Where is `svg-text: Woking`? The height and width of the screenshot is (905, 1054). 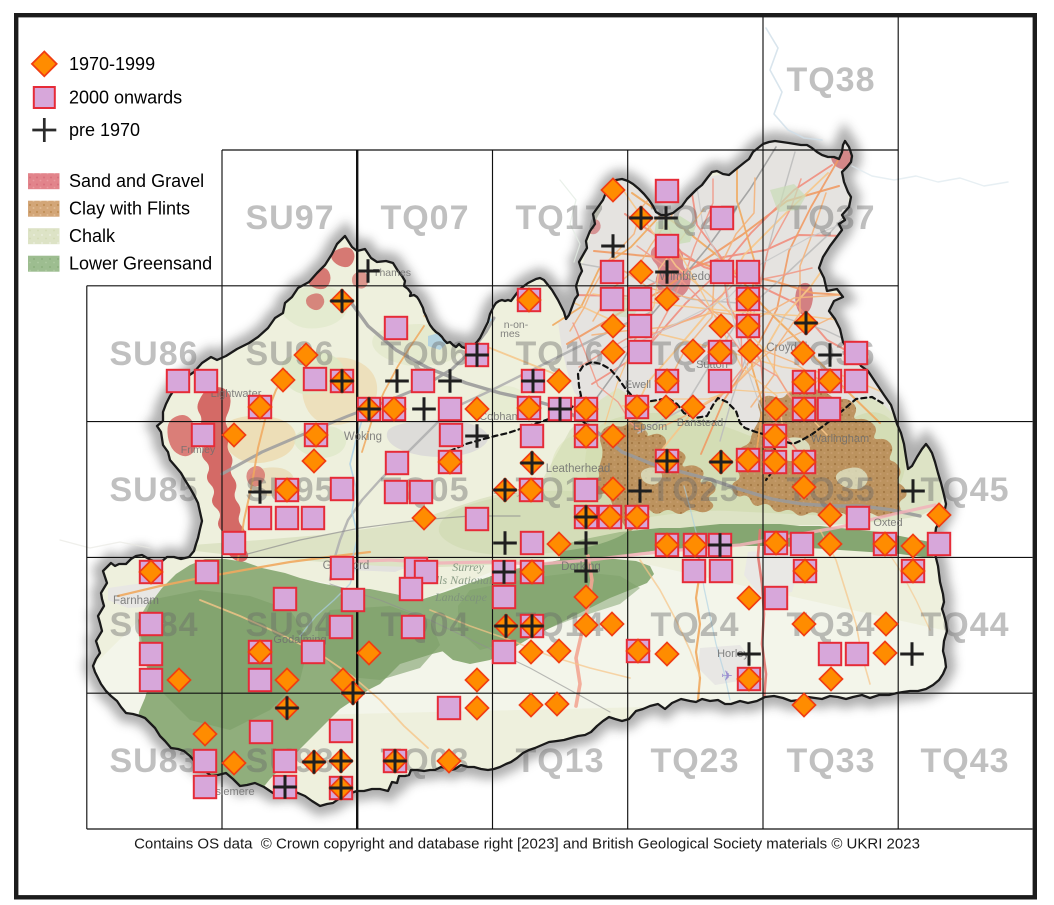 svg-text: Woking is located at coordinates (363, 437).